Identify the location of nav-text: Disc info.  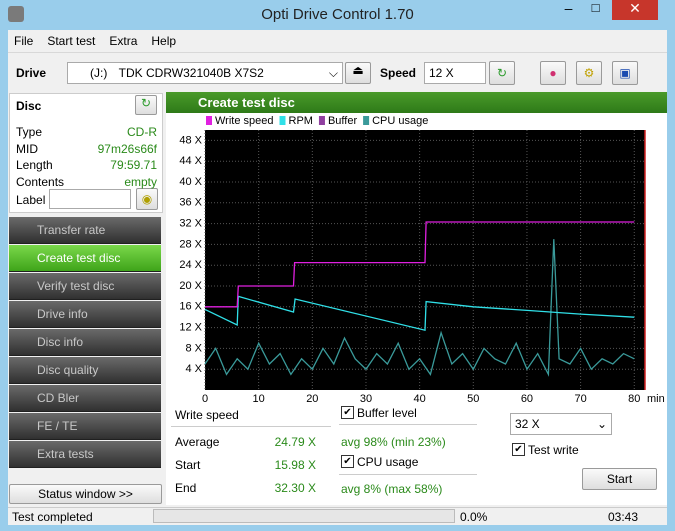
(60, 342).